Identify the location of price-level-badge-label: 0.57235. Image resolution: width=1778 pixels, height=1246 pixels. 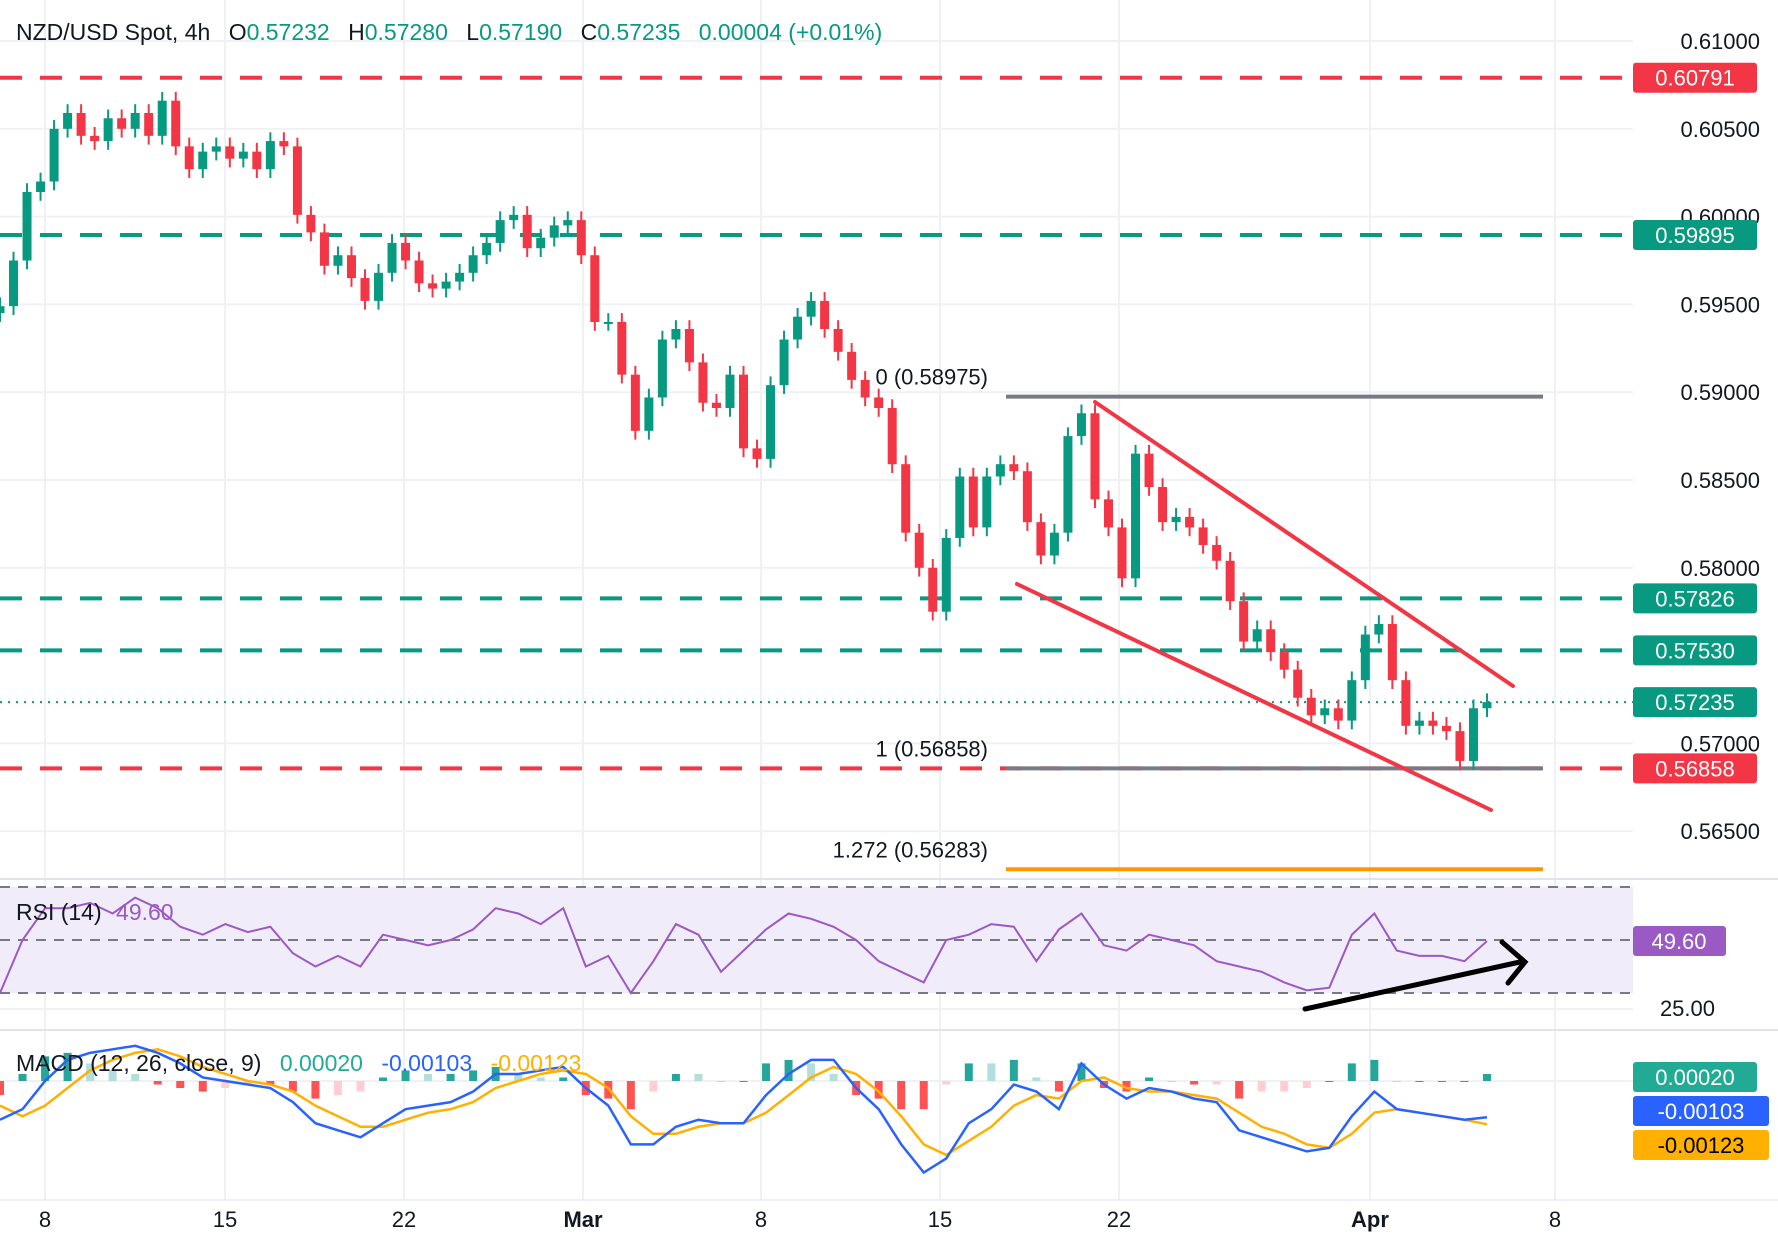
(1695, 702).